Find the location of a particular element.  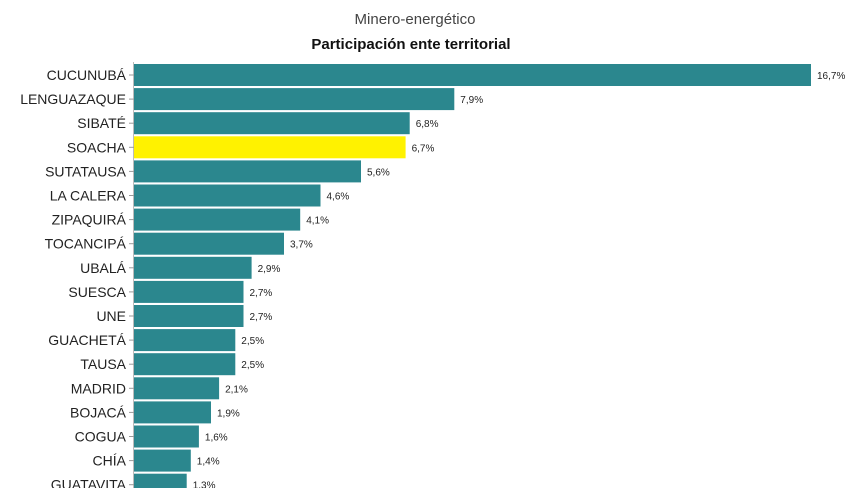

value-label: 2,9% is located at coordinates (269, 269).